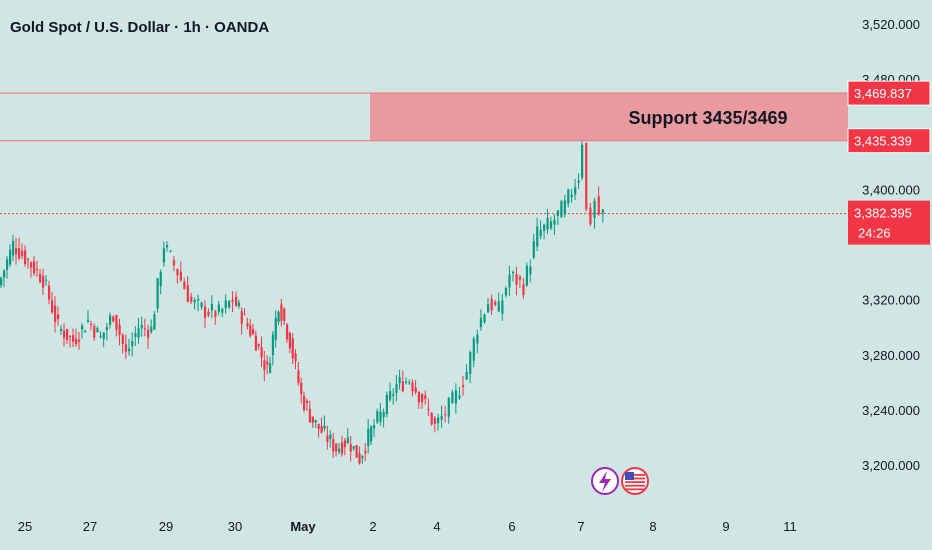  I want to click on us-flag-event-icon, so click(635, 481).